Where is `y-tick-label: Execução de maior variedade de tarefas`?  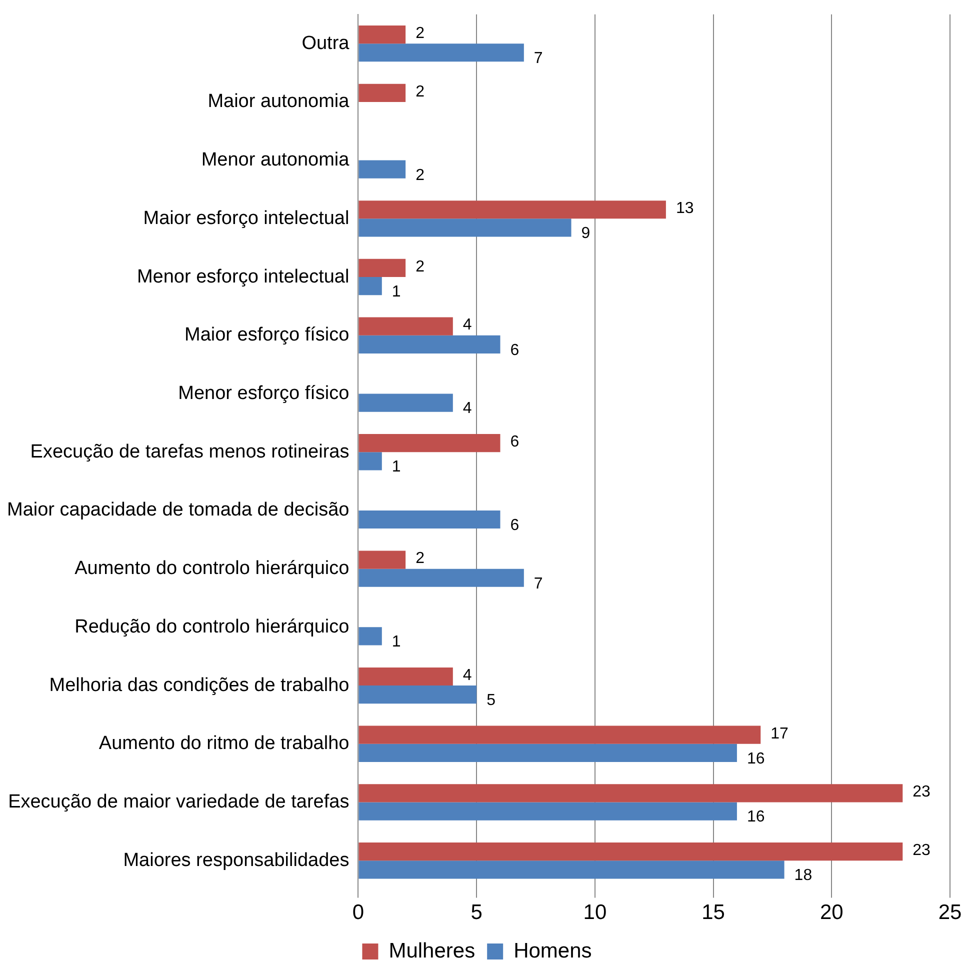
y-tick-label: Execução de maior variedade de tarefas is located at coordinates (179, 801).